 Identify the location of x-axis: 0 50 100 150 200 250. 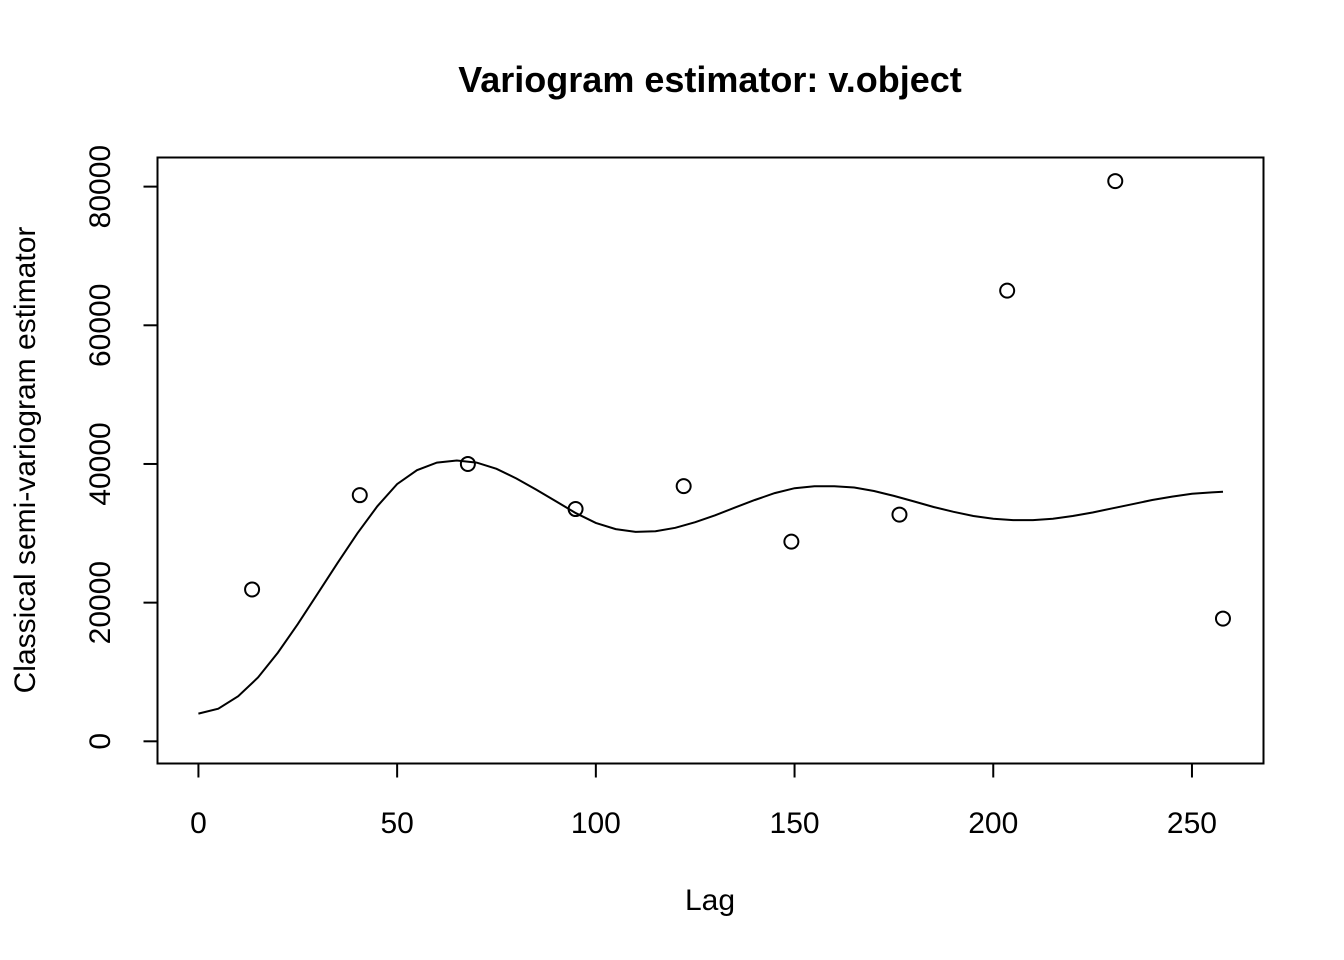
(703, 801).